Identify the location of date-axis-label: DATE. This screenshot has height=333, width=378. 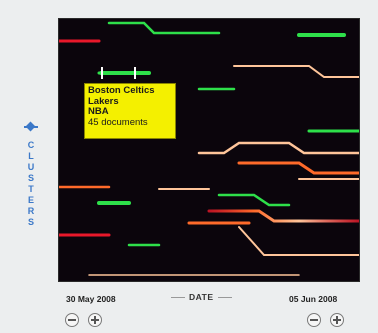
(201, 297).